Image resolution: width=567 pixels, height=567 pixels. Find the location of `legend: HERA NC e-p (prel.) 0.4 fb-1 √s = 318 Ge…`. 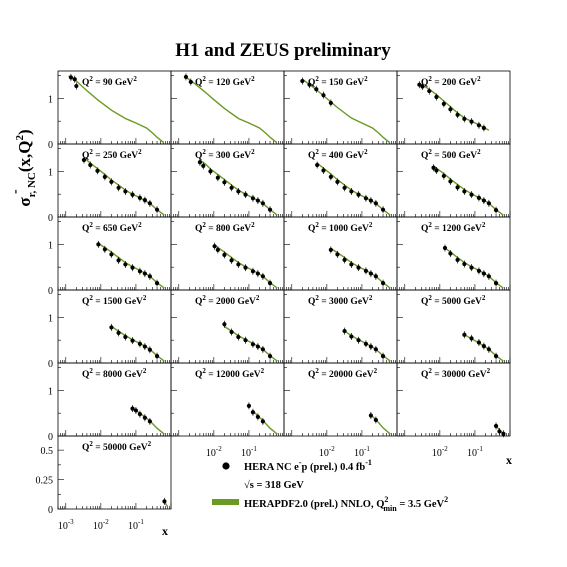

legend: HERA NC e-p (prel.) 0.4 fb-1 √s = 318 Ge… is located at coordinates (330, 485).